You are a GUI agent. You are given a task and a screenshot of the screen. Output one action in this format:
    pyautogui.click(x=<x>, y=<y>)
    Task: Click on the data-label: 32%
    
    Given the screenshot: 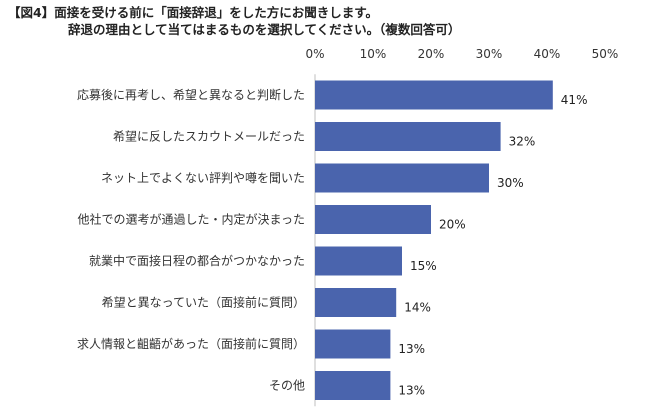 What is the action you would take?
    pyautogui.click(x=522, y=142)
    